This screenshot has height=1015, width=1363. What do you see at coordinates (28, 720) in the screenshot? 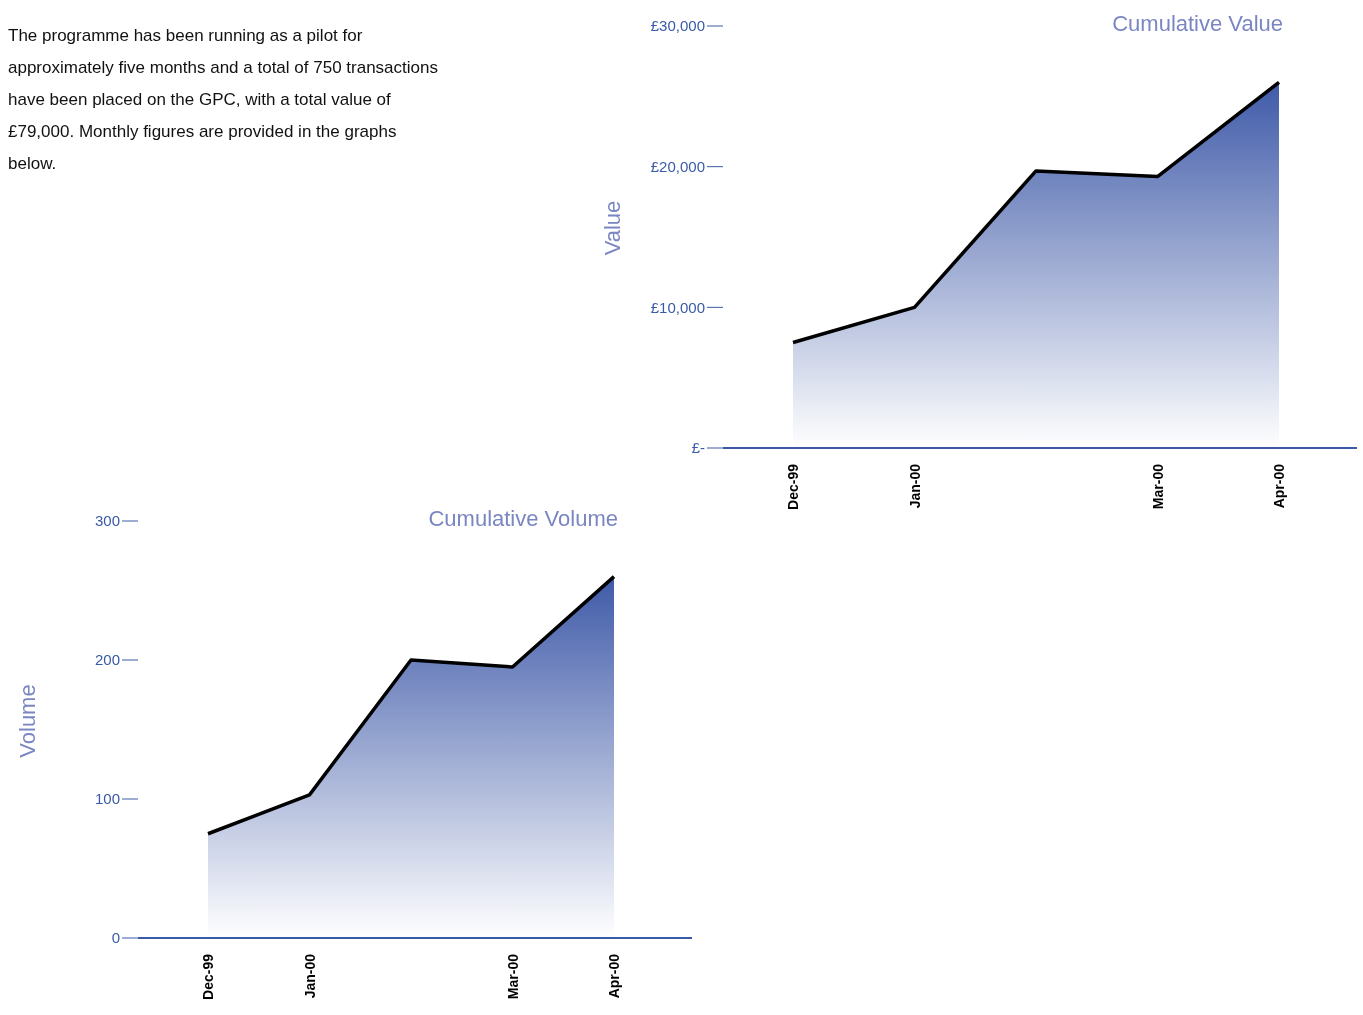
I see `y-axis-title: Volume` at bounding box center [28, 720].